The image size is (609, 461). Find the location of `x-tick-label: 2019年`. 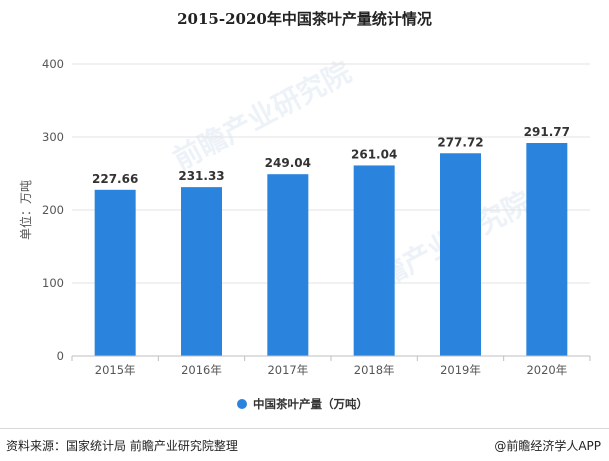

x-tick-label: 2019年 is located at coordinates (460, 370).